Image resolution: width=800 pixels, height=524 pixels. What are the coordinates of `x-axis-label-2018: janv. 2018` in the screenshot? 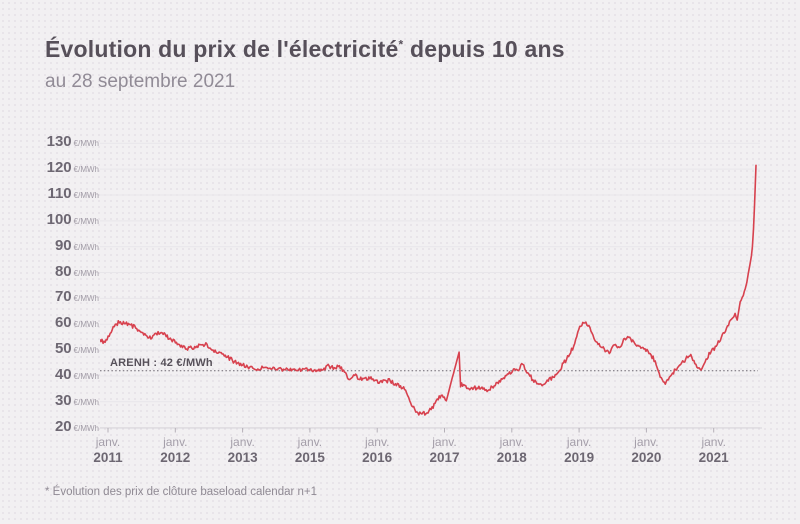 It's located at (512, 450).